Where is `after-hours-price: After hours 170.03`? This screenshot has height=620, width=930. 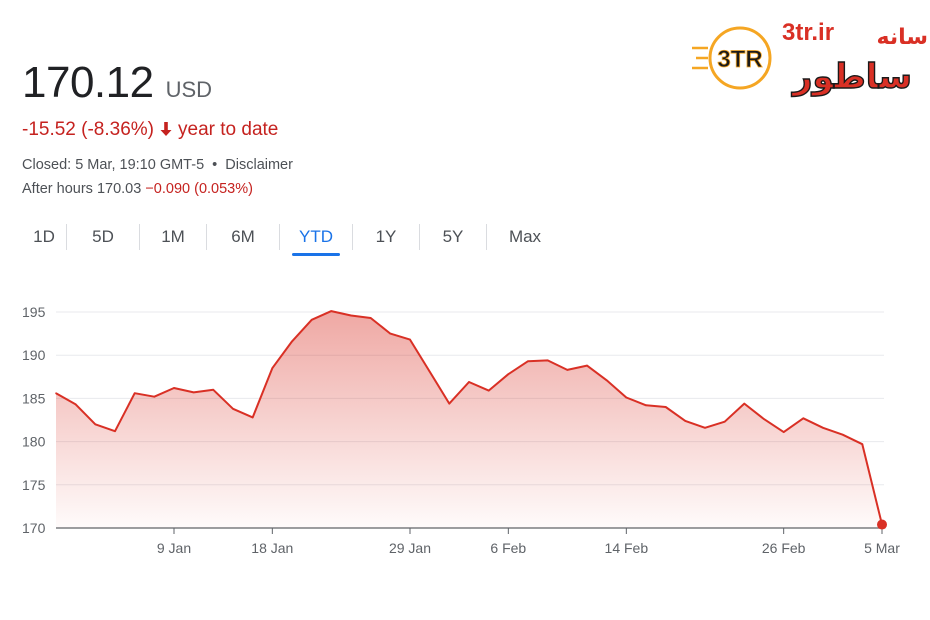 after-hours-price: After hours 170.03 is located at coordinates (82, 189).